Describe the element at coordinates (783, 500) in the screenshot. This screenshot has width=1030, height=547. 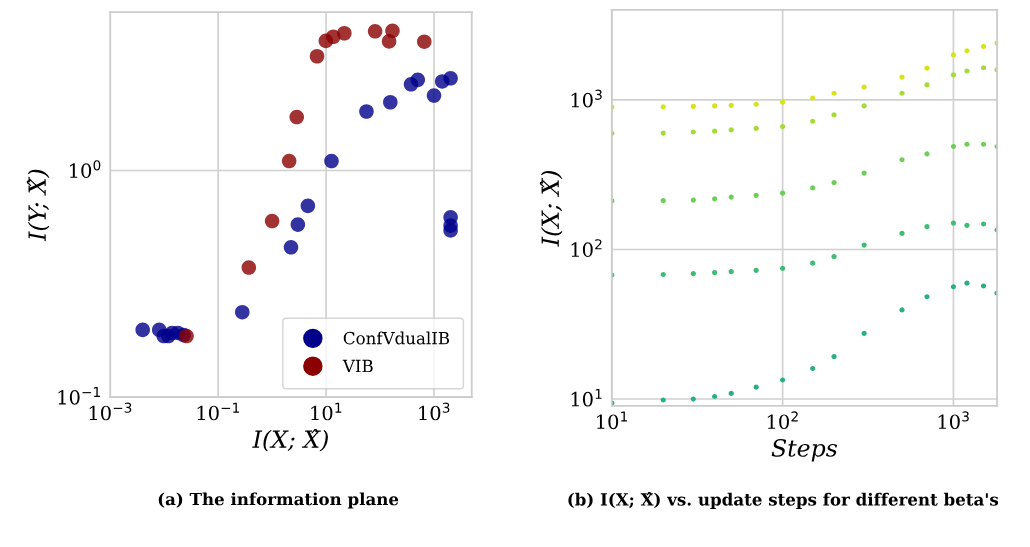
I see `text: (b) I(X; X̂) vs. update steps for different beta's` at that location.